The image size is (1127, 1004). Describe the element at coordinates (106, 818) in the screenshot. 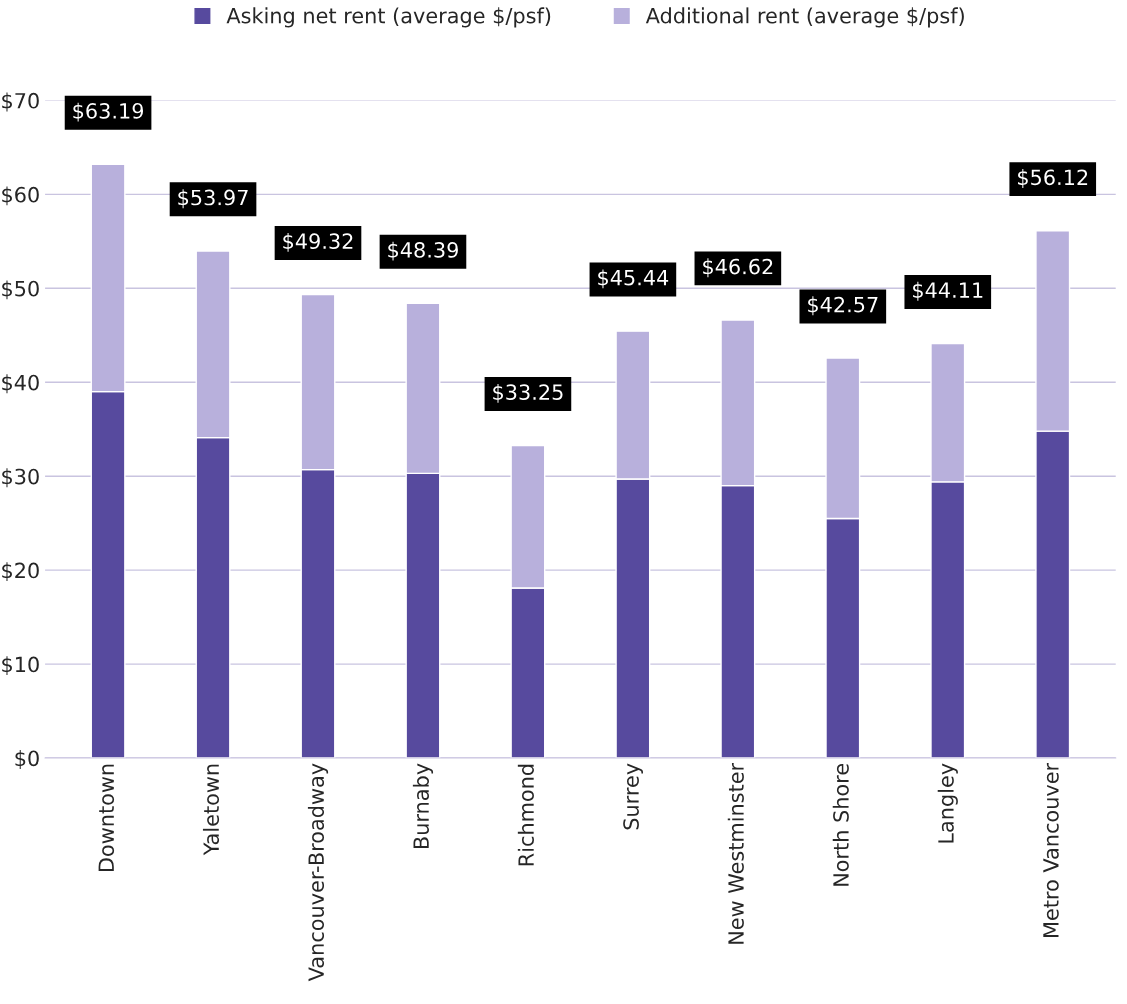

I see `x-tick-label: Downtown` at that location.